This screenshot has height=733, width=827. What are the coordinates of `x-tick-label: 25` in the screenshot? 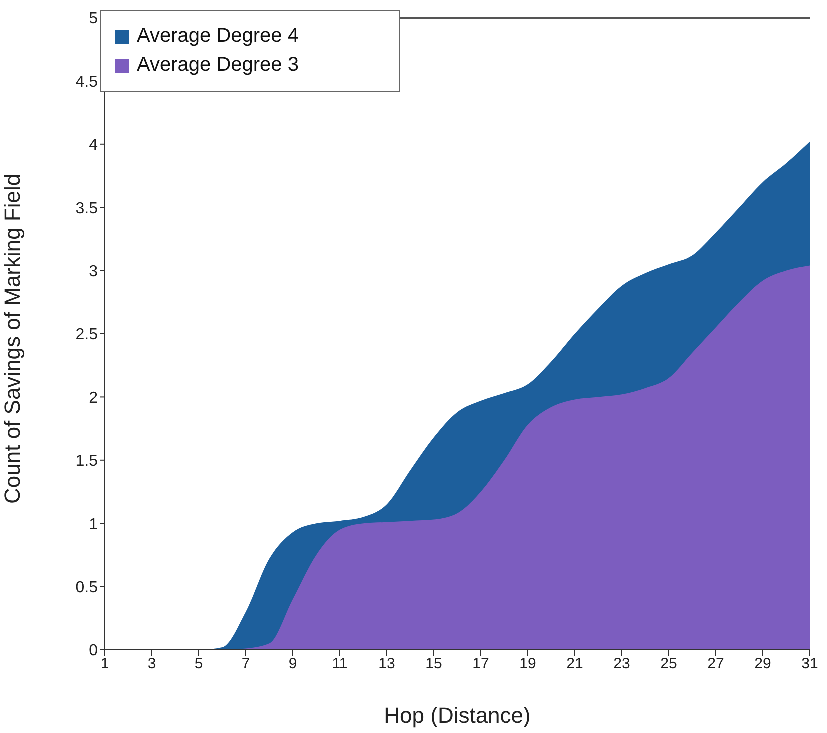 It's located at (669, 664).